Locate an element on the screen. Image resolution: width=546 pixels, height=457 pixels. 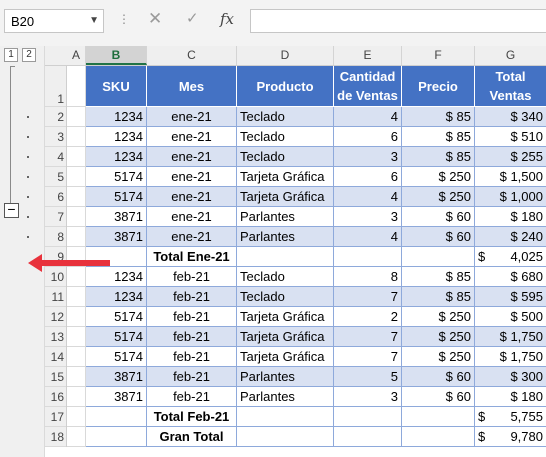
total-ventas-cell: $ 180 is located at coordinates (510, 217).